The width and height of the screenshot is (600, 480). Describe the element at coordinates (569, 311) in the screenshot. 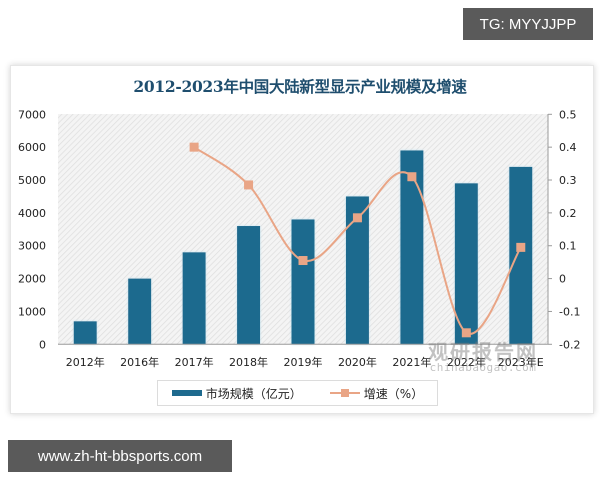

I see `right-axis-tick-label: -0.1` at that location.